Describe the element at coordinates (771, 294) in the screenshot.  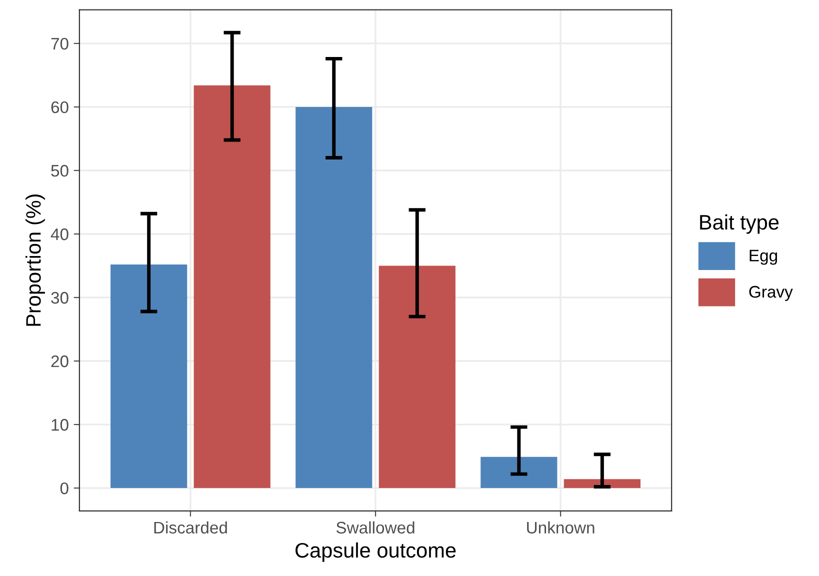
I see `legend-label: Gravy` at that location.